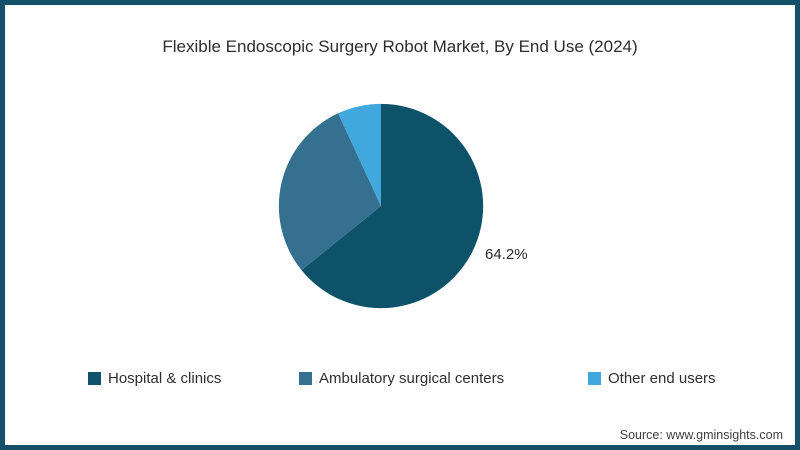 This screenshot has height=450, width=800. I want to click on pie-slice-value-label: 64.2%, so click(506, 254).